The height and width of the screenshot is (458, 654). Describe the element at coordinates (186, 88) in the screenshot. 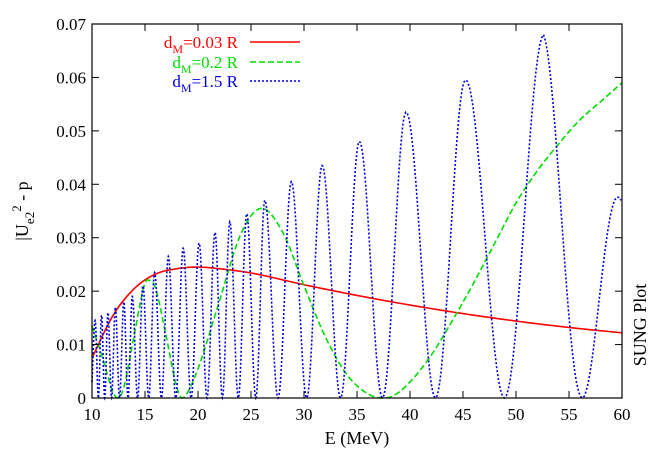

I see `legend-label-sub-3: M` at that location.